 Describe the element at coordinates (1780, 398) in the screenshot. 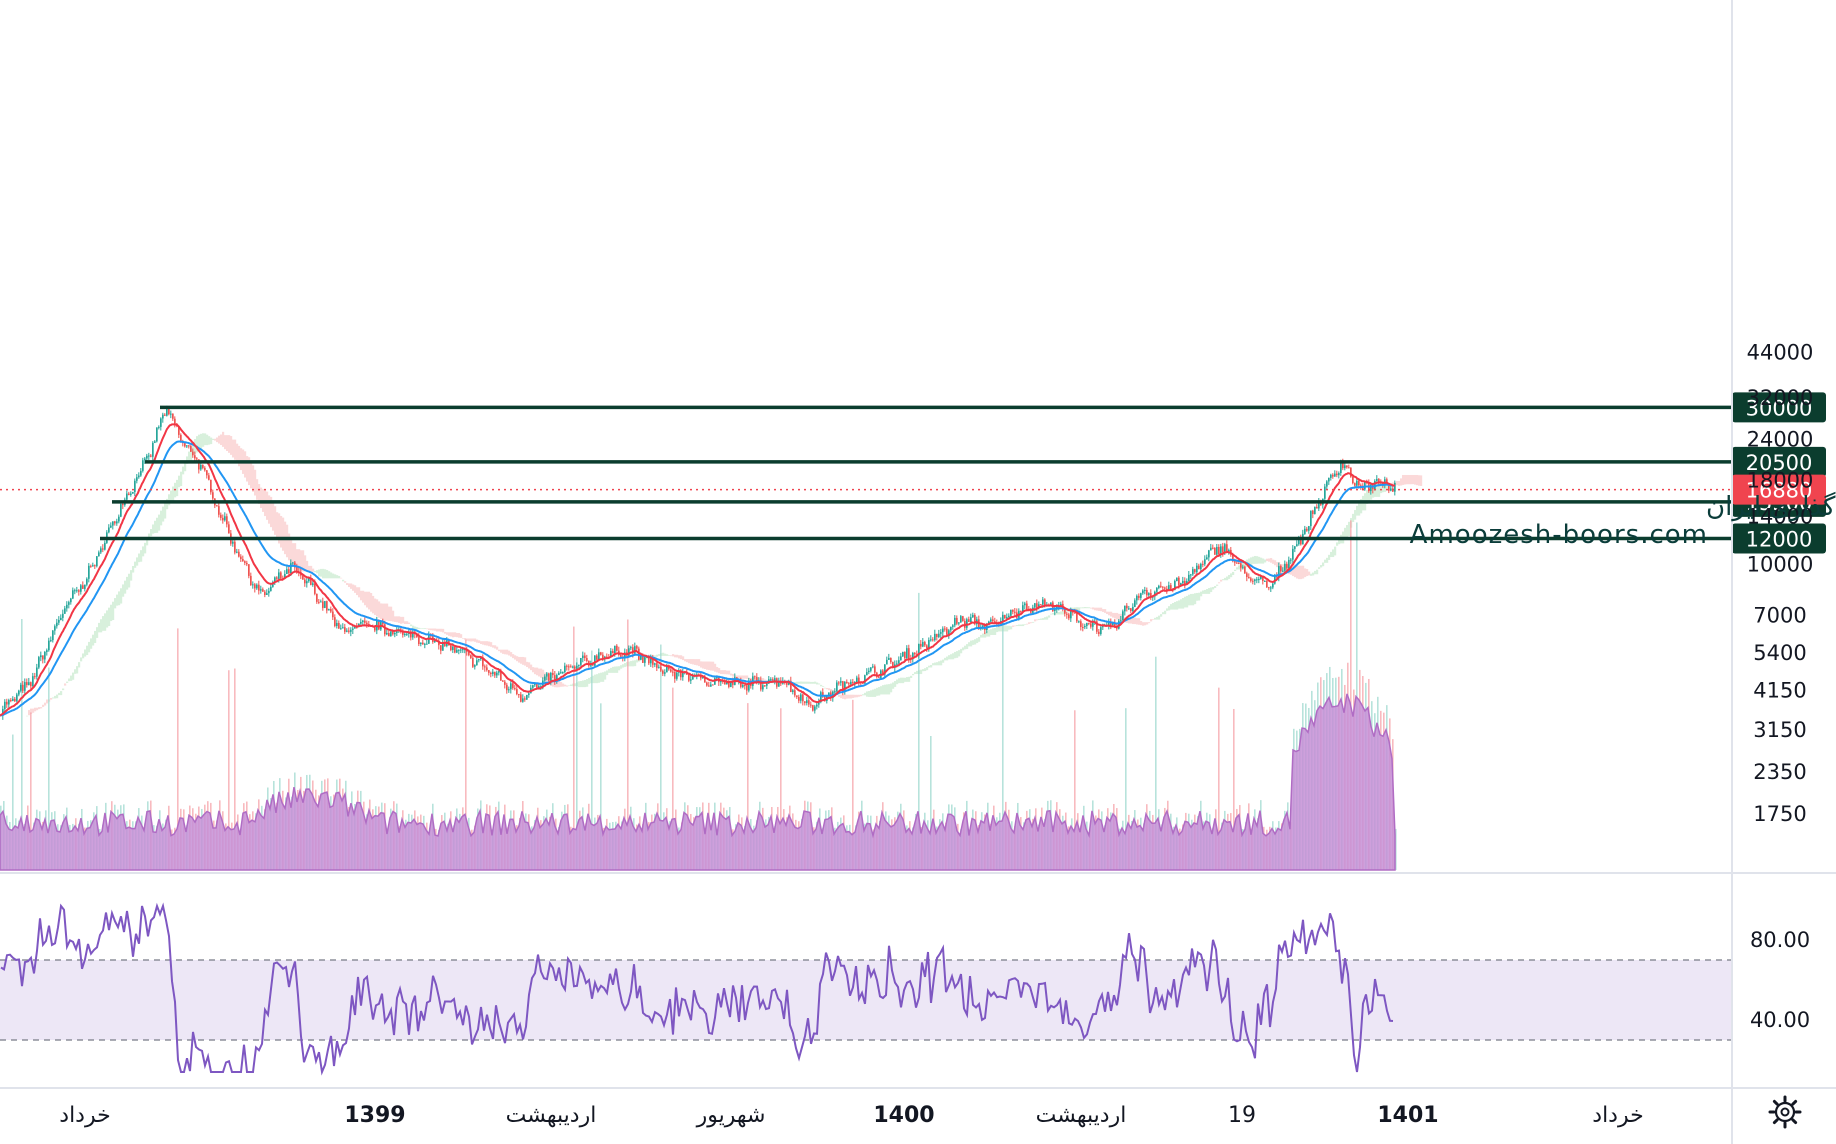

I see `price-tick-label: 32000` at that location.